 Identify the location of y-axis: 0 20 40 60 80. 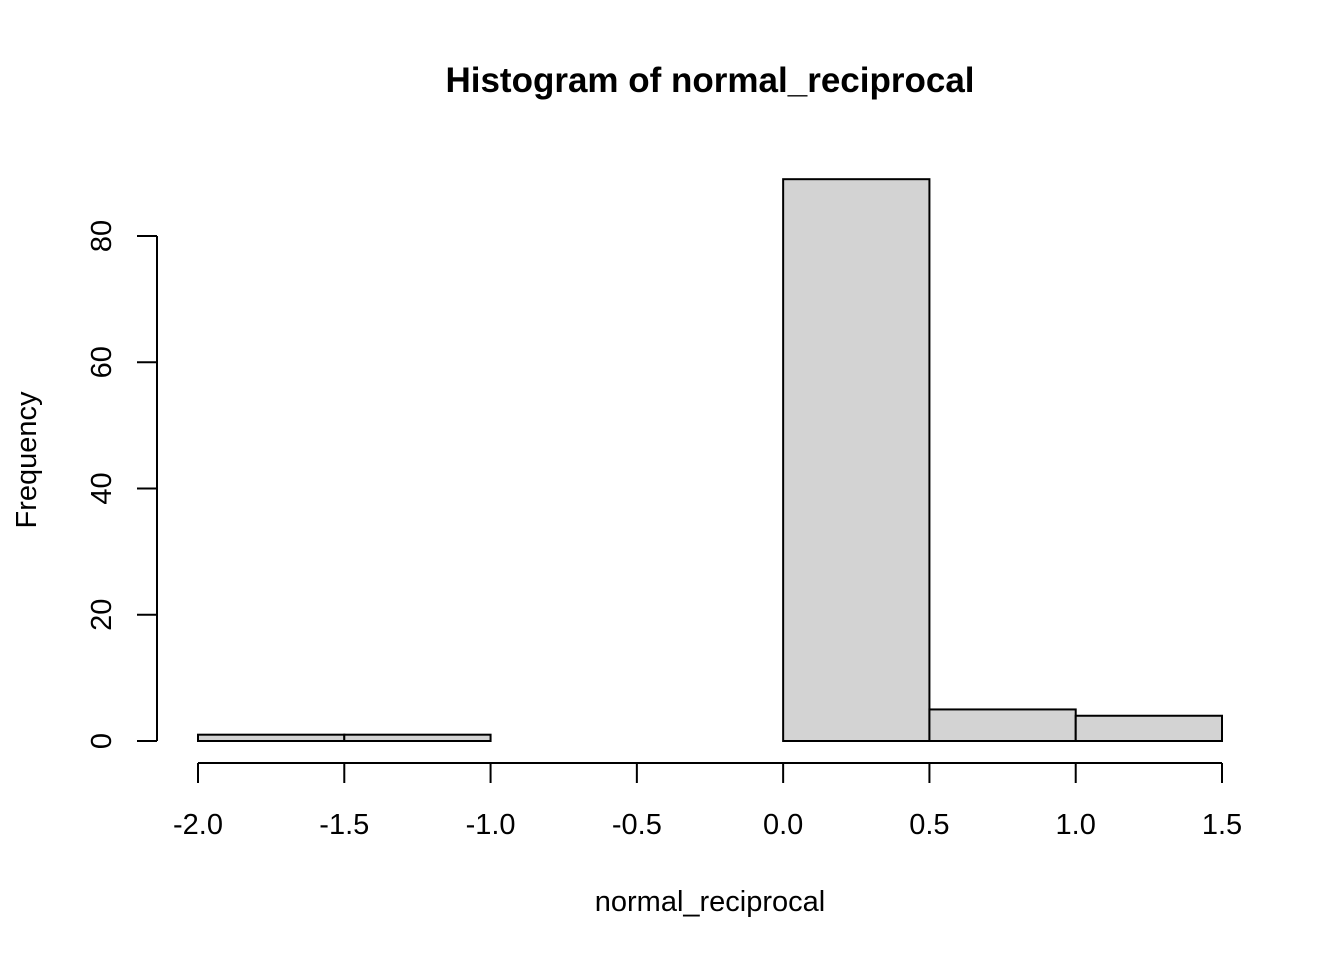
(122, 484).